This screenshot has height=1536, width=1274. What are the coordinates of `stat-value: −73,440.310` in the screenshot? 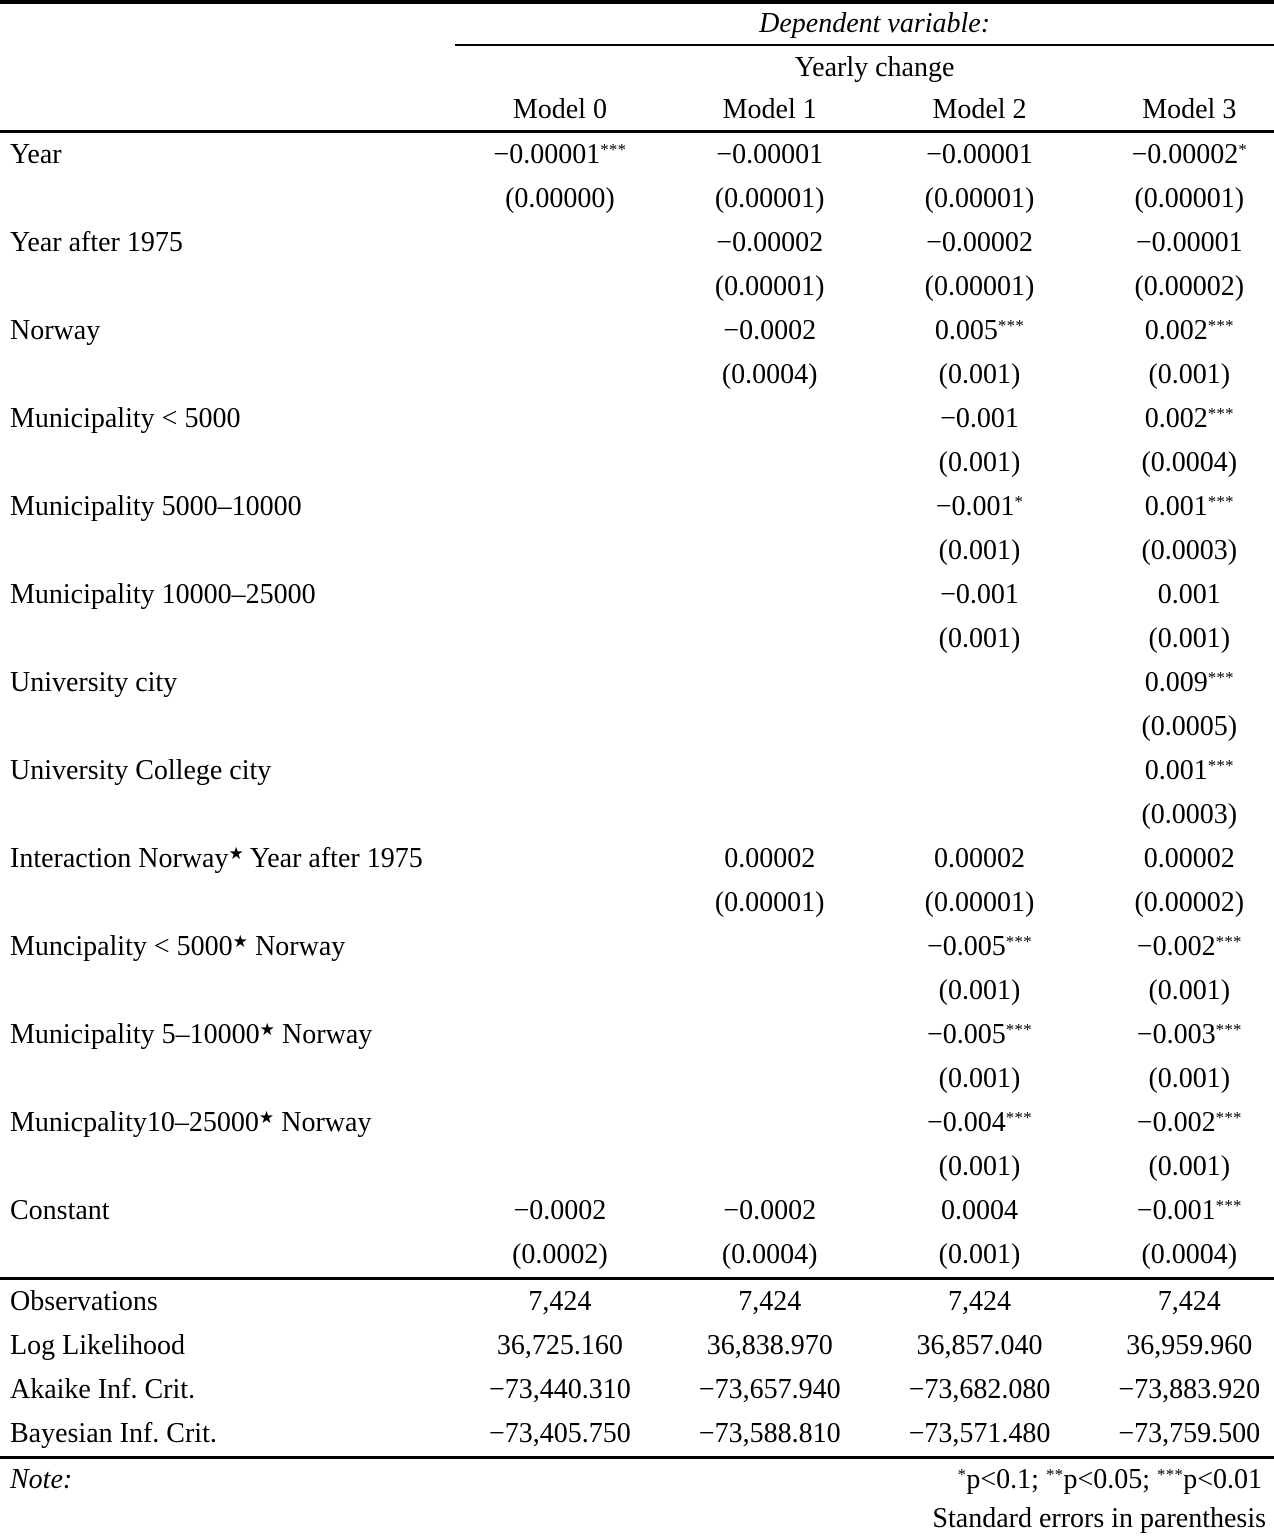 It's located at (560, 1389).